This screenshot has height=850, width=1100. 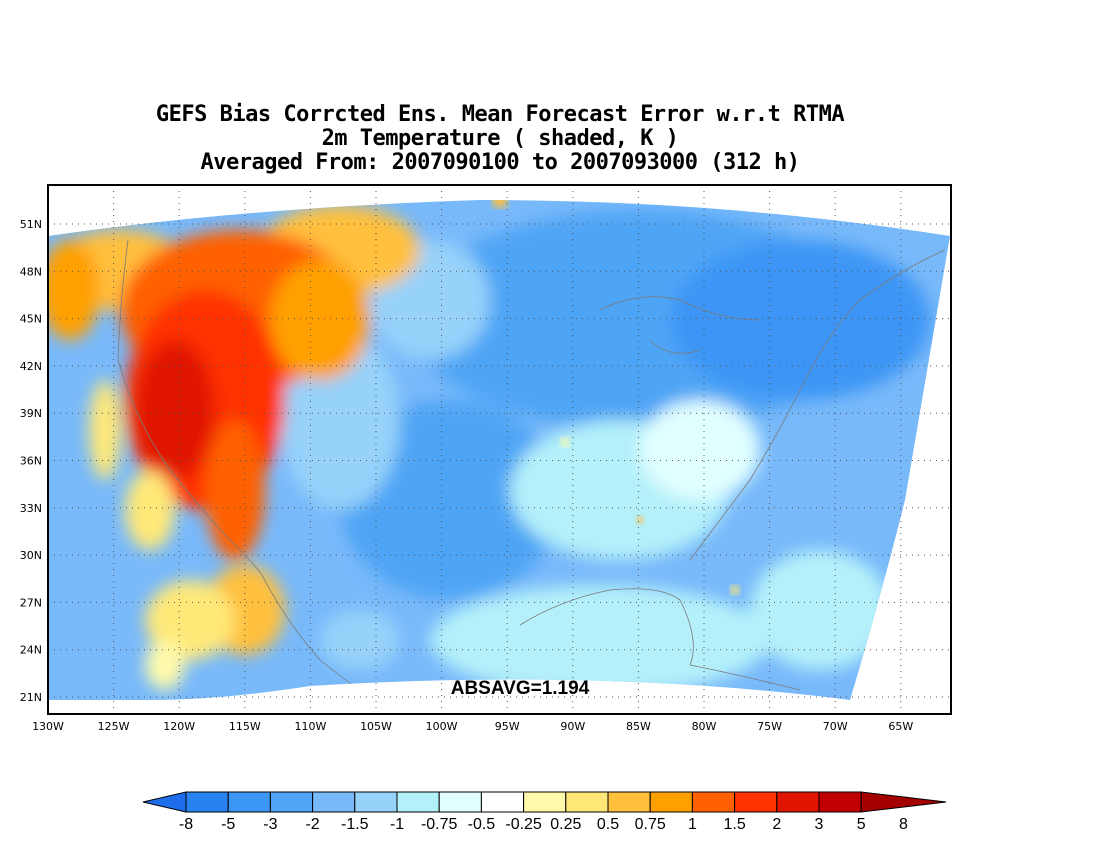 What do you see at coordinates (903, 802) in the screenshot?
I see `colorbar-right-arrow` at bounding box center [903, 802].